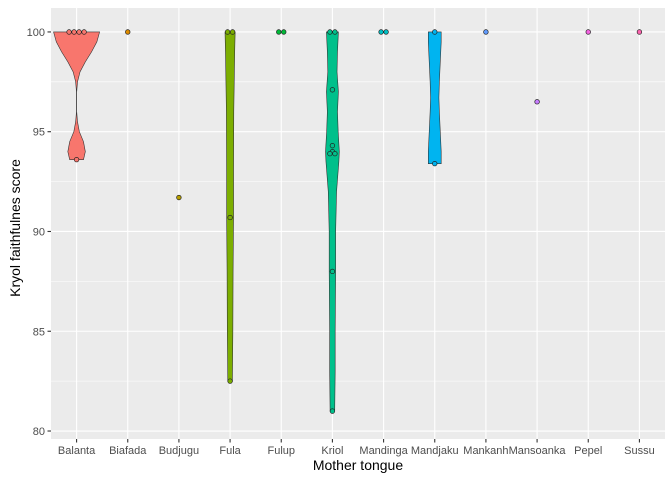 The image size is (672, 480). I want to click on y-tick-label: 90, so click(39, 232).